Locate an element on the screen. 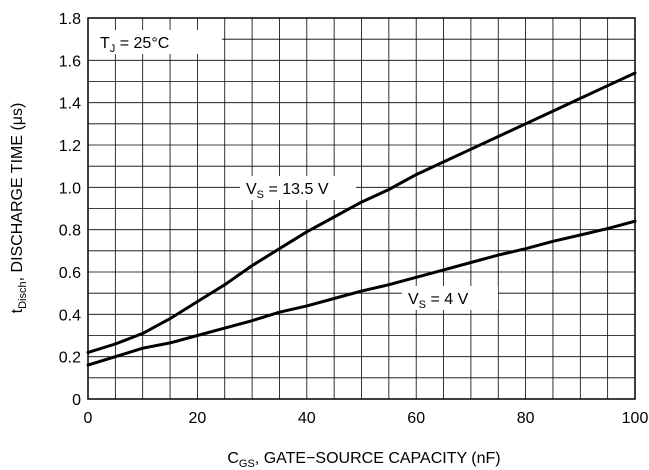 This screenshot has height=470, width=649. y-tick-label: 1.0 is located at coordinates (70, 188).